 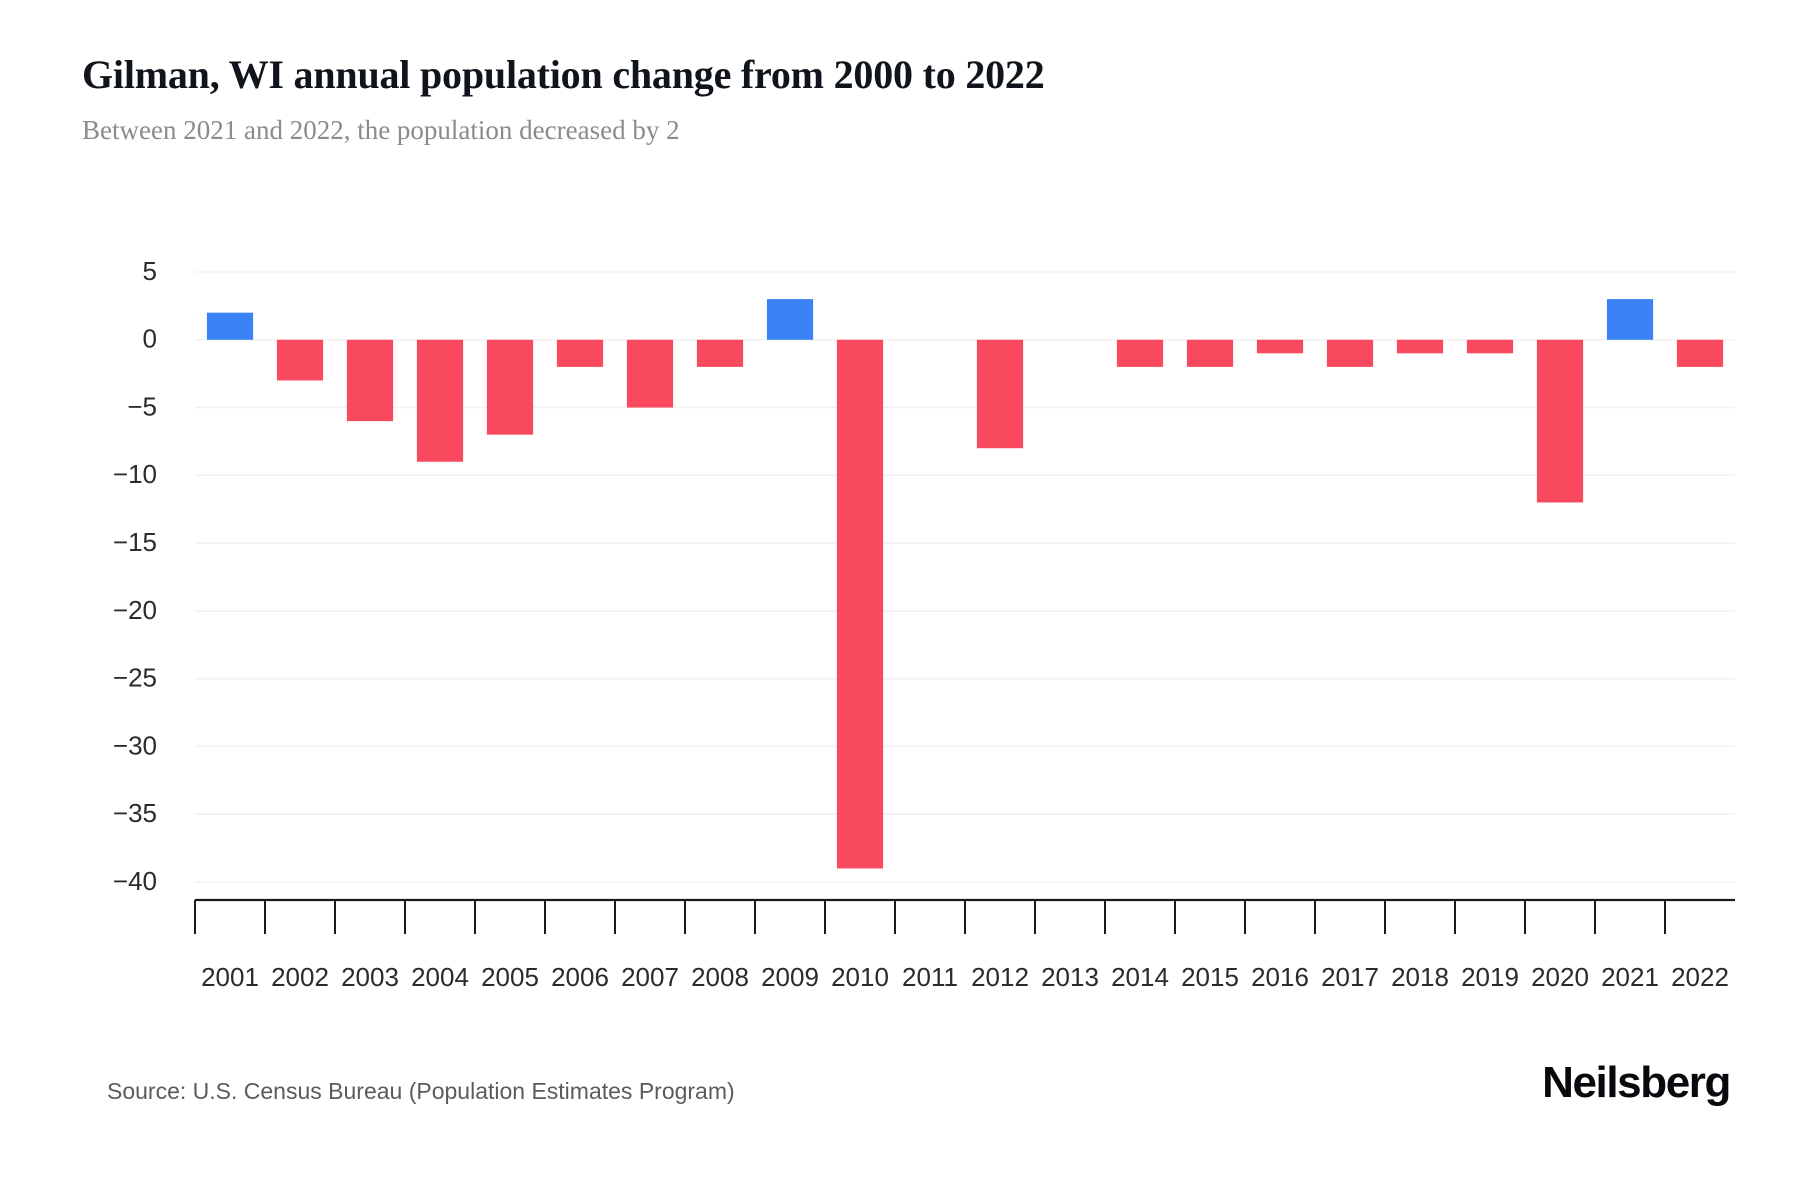 I want to click on bar-2012, so click(x=1000, y=394).